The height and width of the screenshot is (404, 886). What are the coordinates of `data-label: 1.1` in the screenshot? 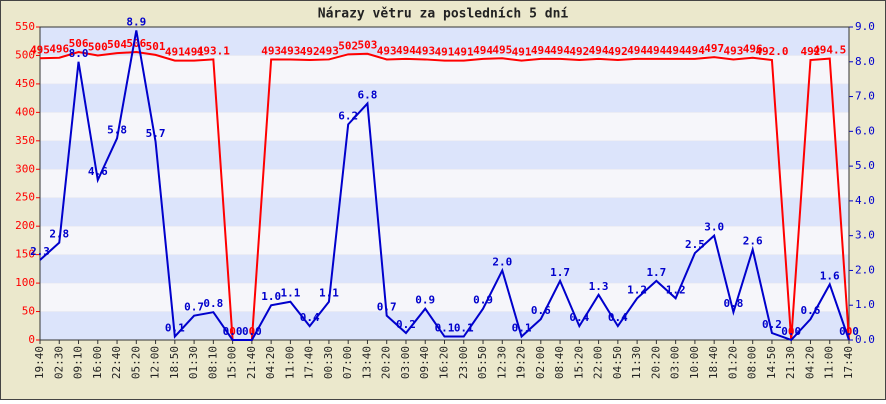 It's located at (329, 293).